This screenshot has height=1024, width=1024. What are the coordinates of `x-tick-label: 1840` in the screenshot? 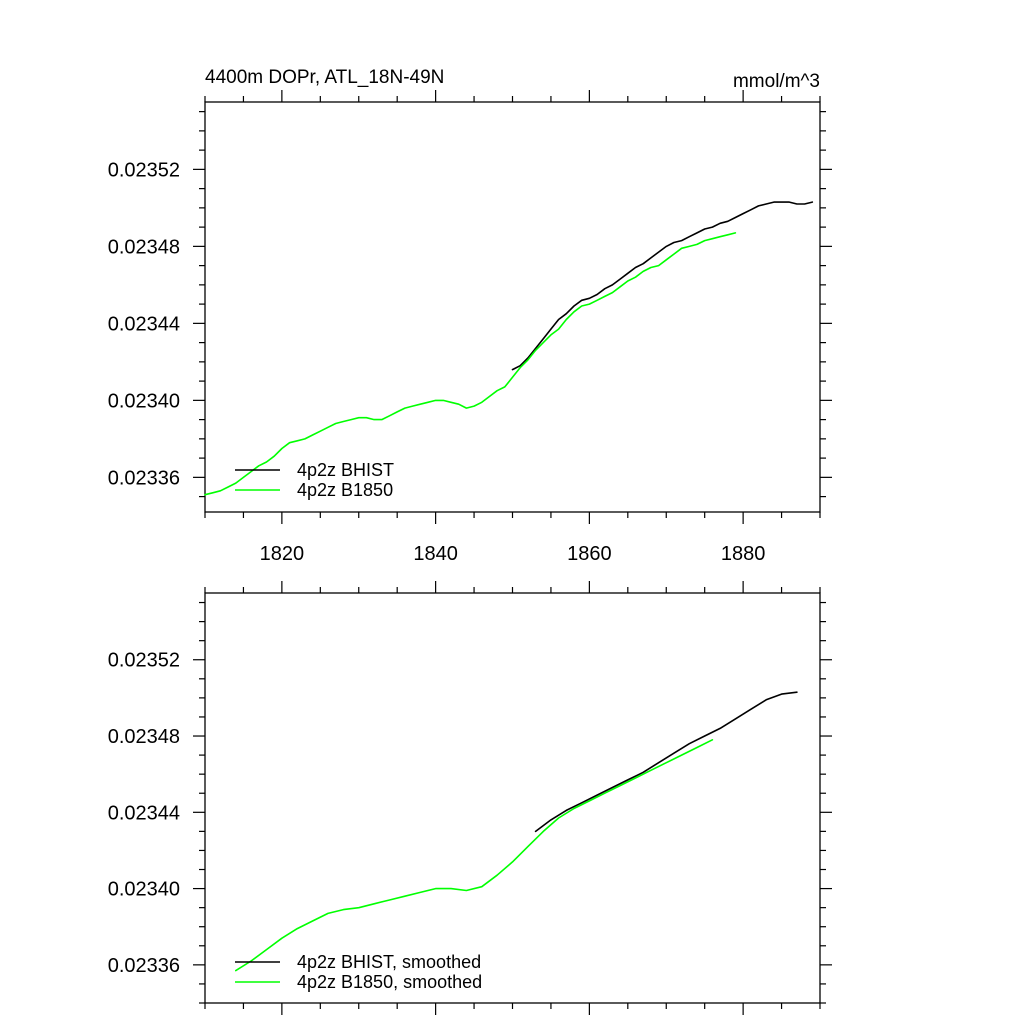 It's located at (435, 554).